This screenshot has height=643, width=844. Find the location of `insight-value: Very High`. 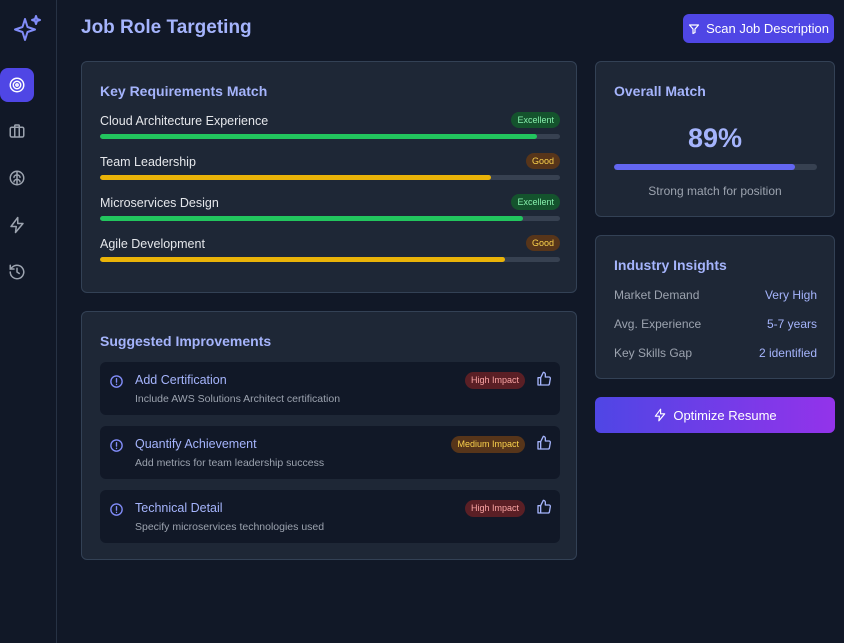

insight-value: Very High is located at coordinates (790, 295).